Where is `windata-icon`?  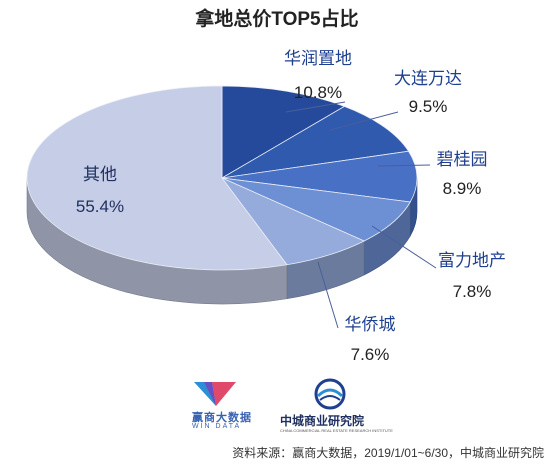 windata-icon is located at coordinates (215, 394).